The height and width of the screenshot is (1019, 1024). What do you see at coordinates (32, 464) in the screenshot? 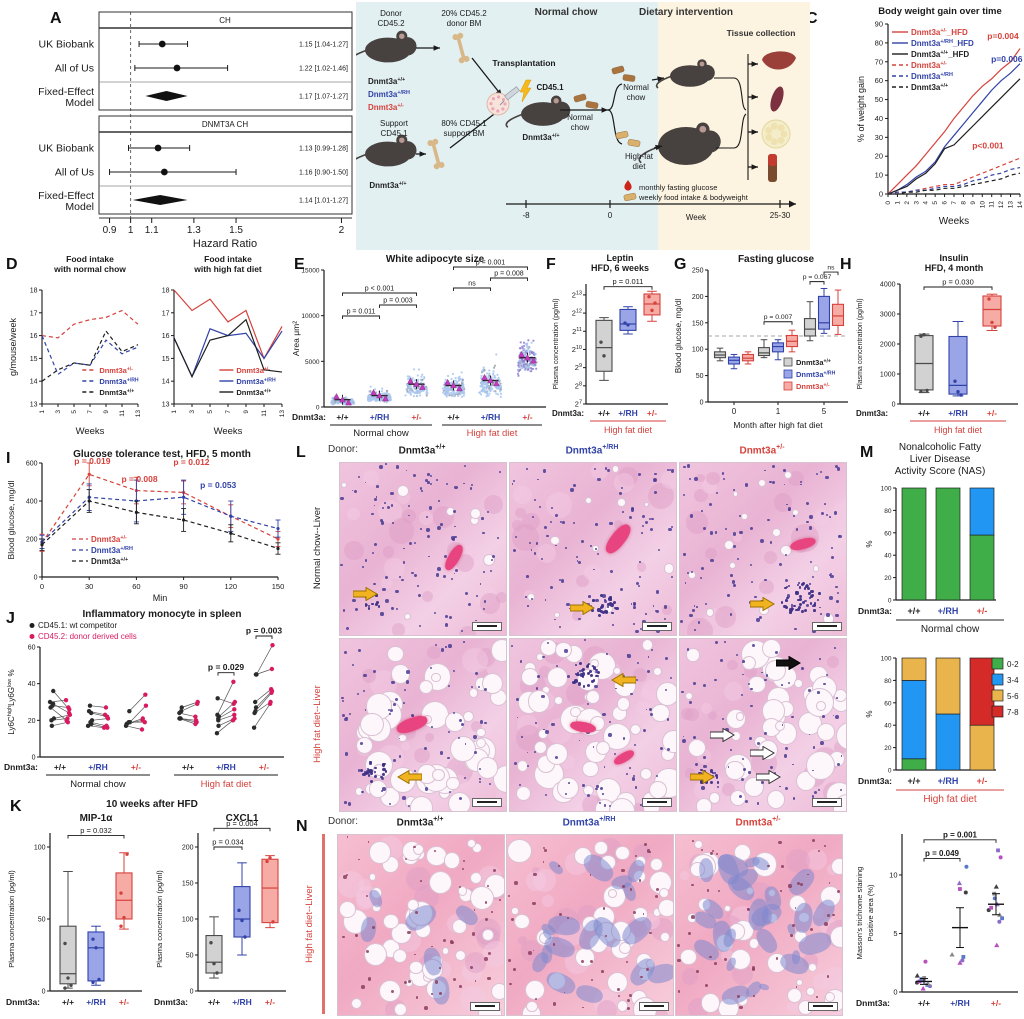
I see `svg-text: 600` at bounding box center [32, 464].